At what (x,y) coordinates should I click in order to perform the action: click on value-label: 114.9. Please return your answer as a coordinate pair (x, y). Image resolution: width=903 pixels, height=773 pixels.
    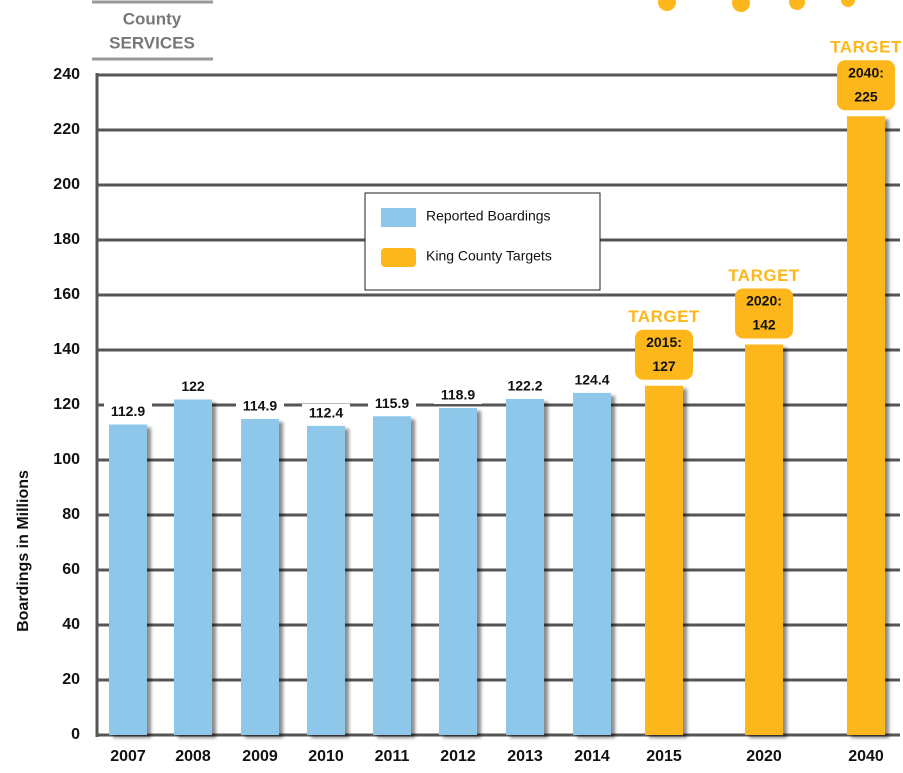
    Looking at the image, I should click on (260, 406).